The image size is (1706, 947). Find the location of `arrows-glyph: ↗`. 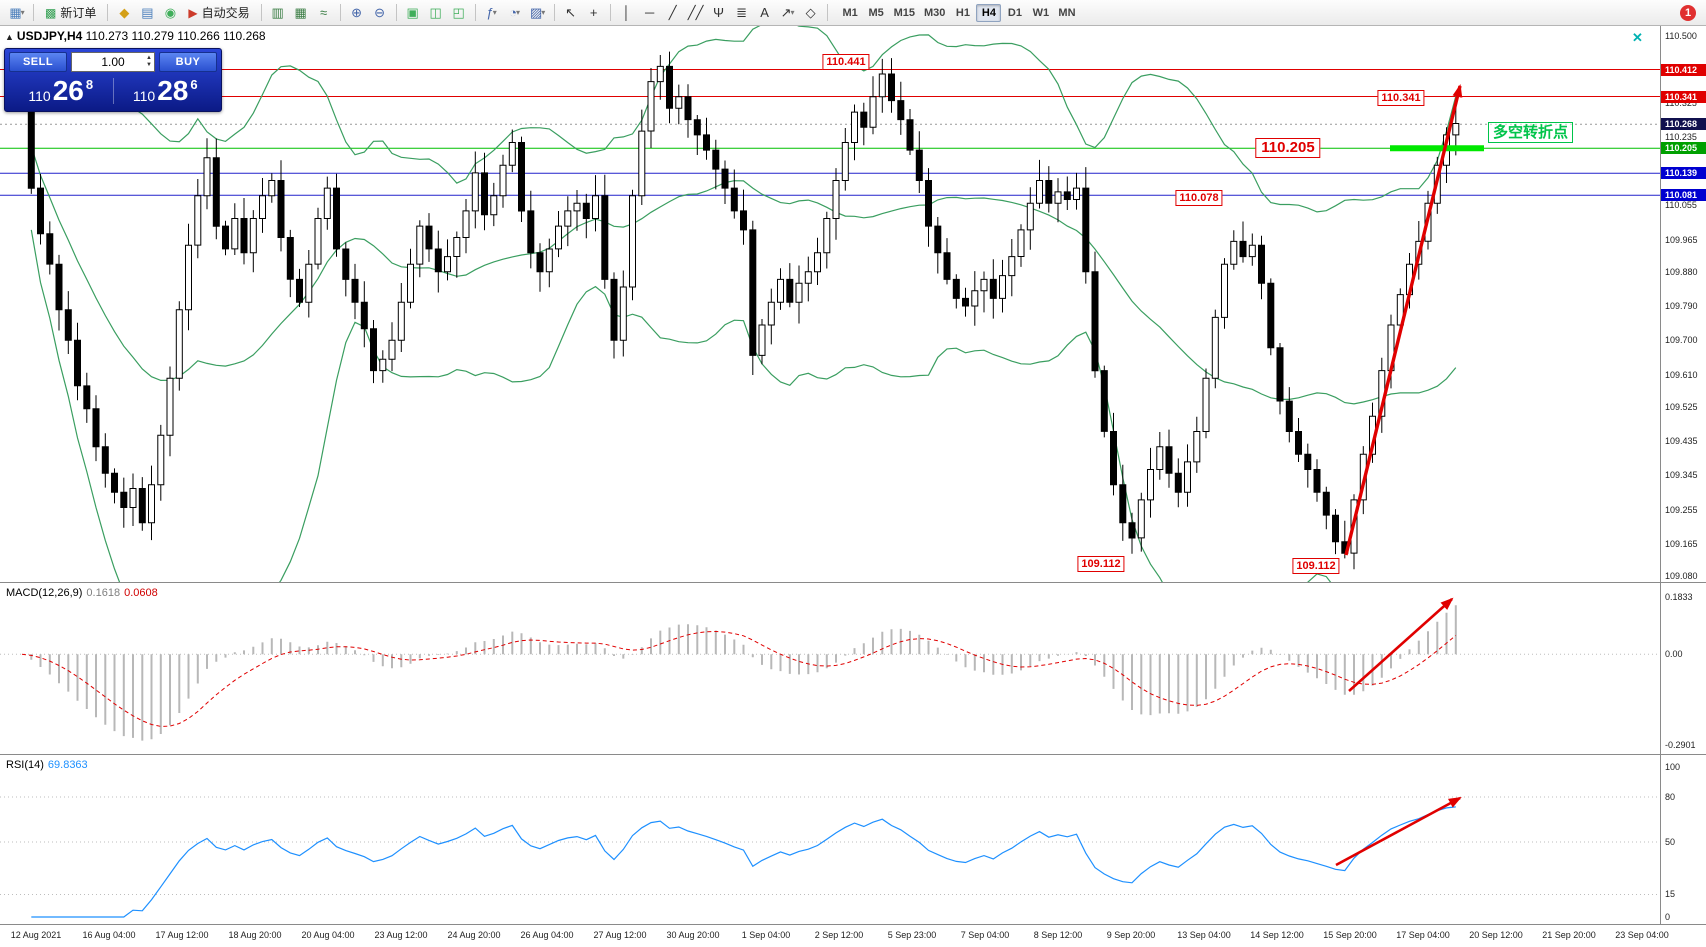

arrows-glyph: ↗ is located at coordinates (786, 12).